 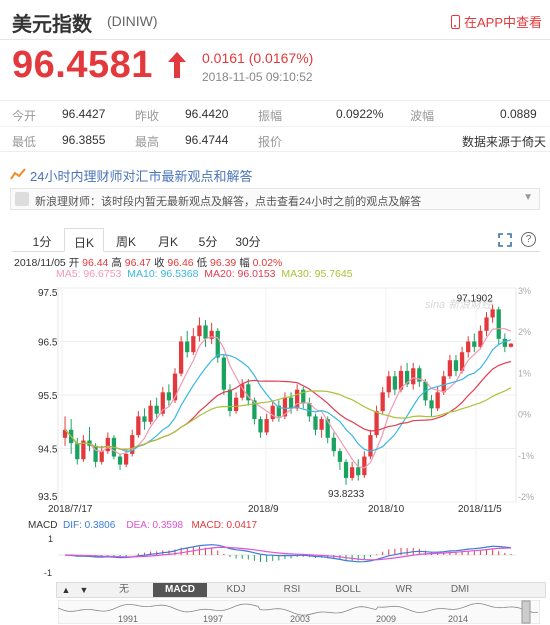 What do you see at coordinates (502, 22) in the screenshot?
I see `open-in-app-label: 在APP中查看` at bounding box center [502, 22].